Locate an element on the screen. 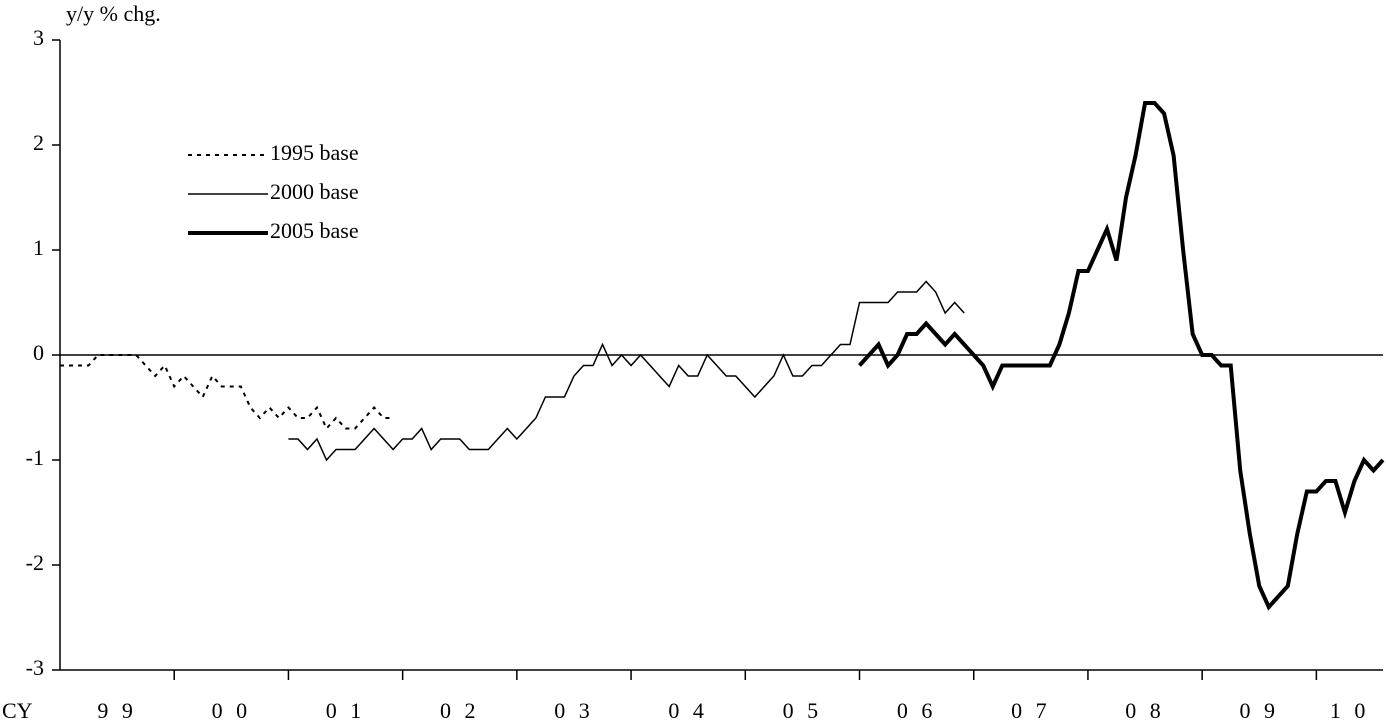 The width and height of the screenshot is (1386, 727). y-tick-label: 0 is located at coordinates (38, 352).